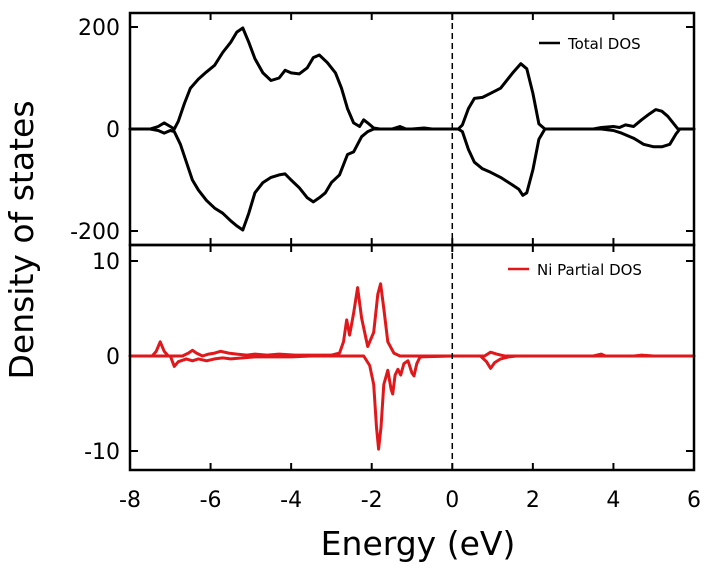 The height and width of the screenshot is (569, 705). I want to click on y-tick-label: -10, so click(102, 452).